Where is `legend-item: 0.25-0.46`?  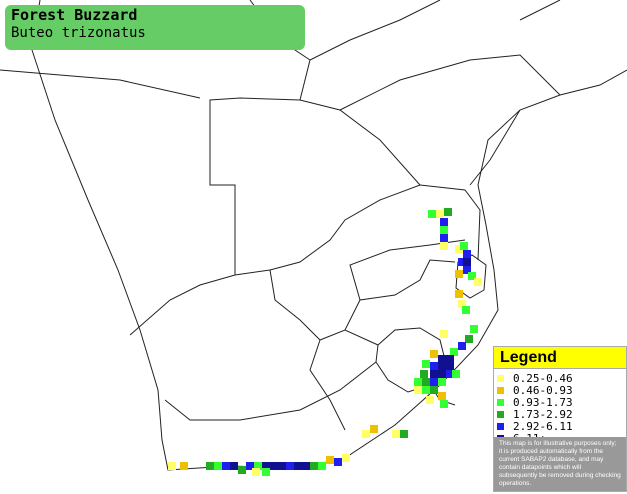 legend-item: 0.25-0.46 is located at coordinates (561, 378).